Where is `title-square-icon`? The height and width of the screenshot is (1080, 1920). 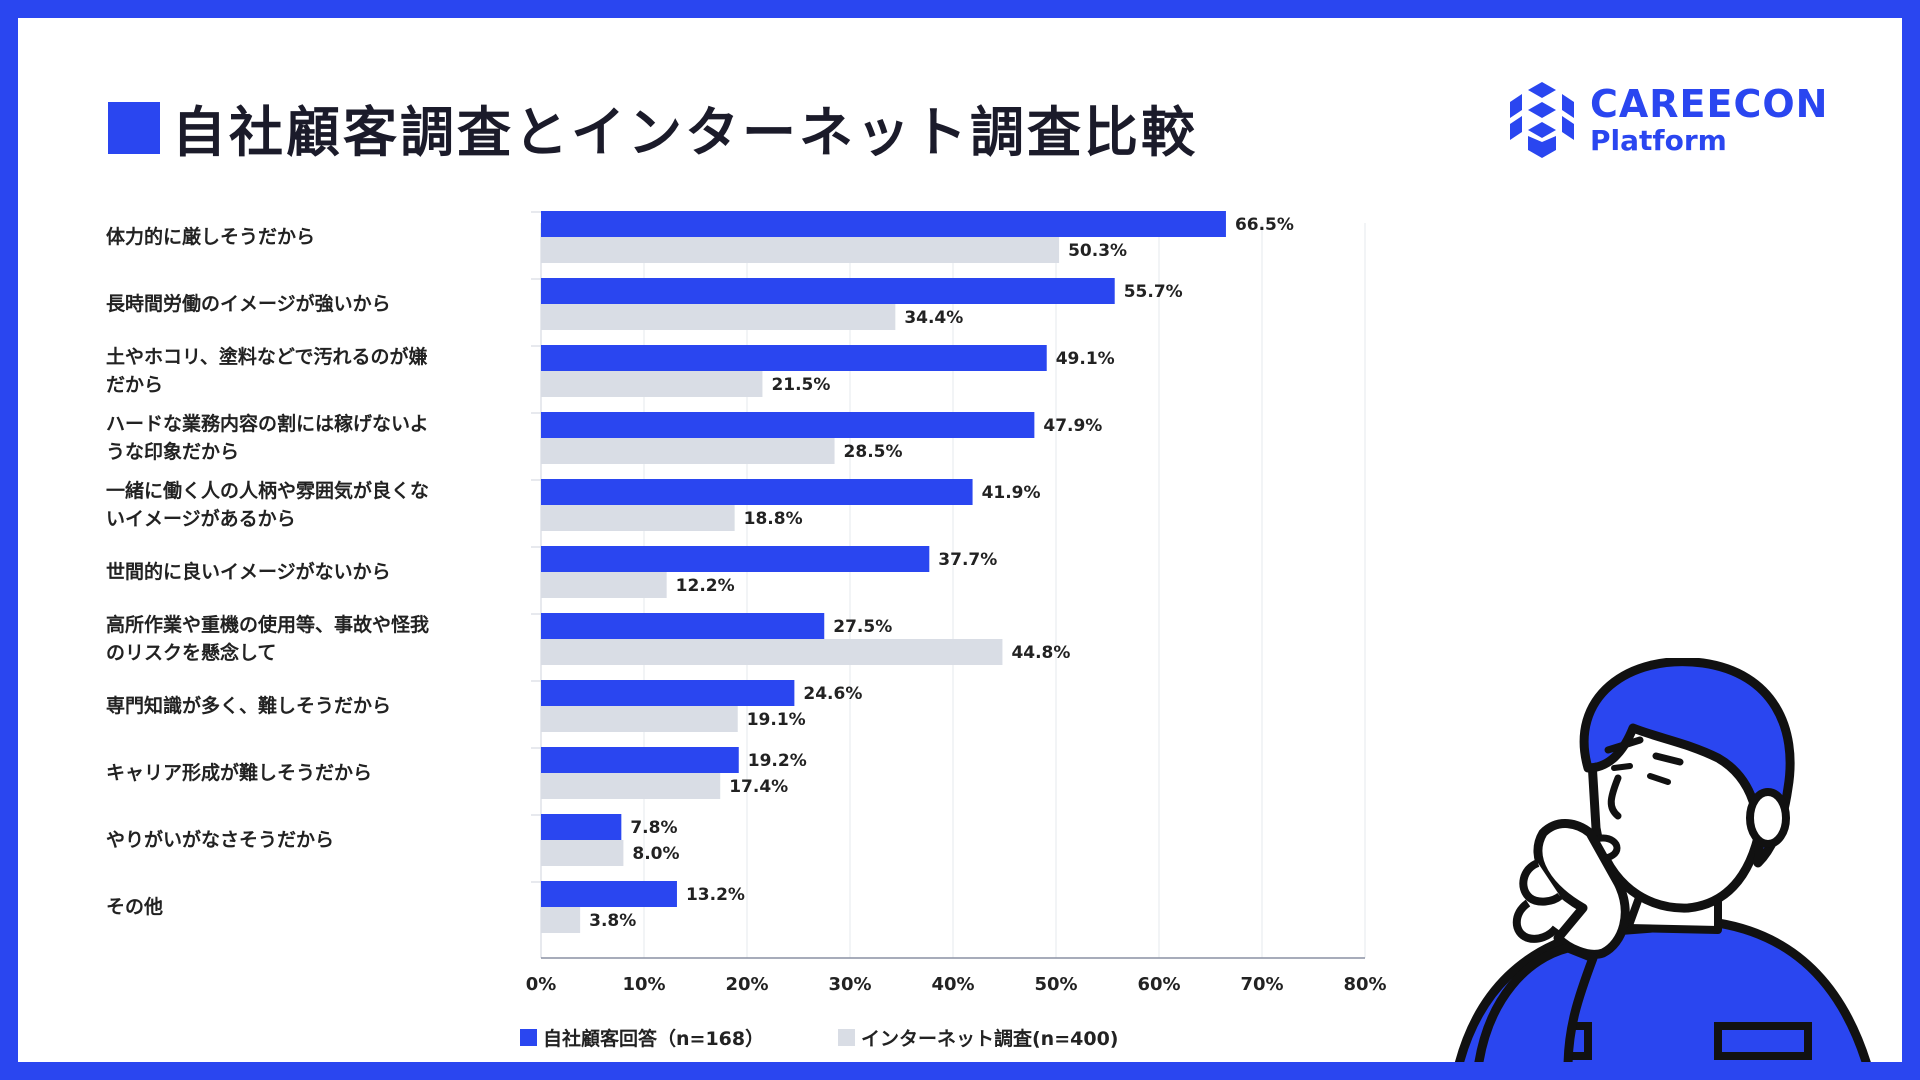
title-square-icon is located at coordinates (134, 127).